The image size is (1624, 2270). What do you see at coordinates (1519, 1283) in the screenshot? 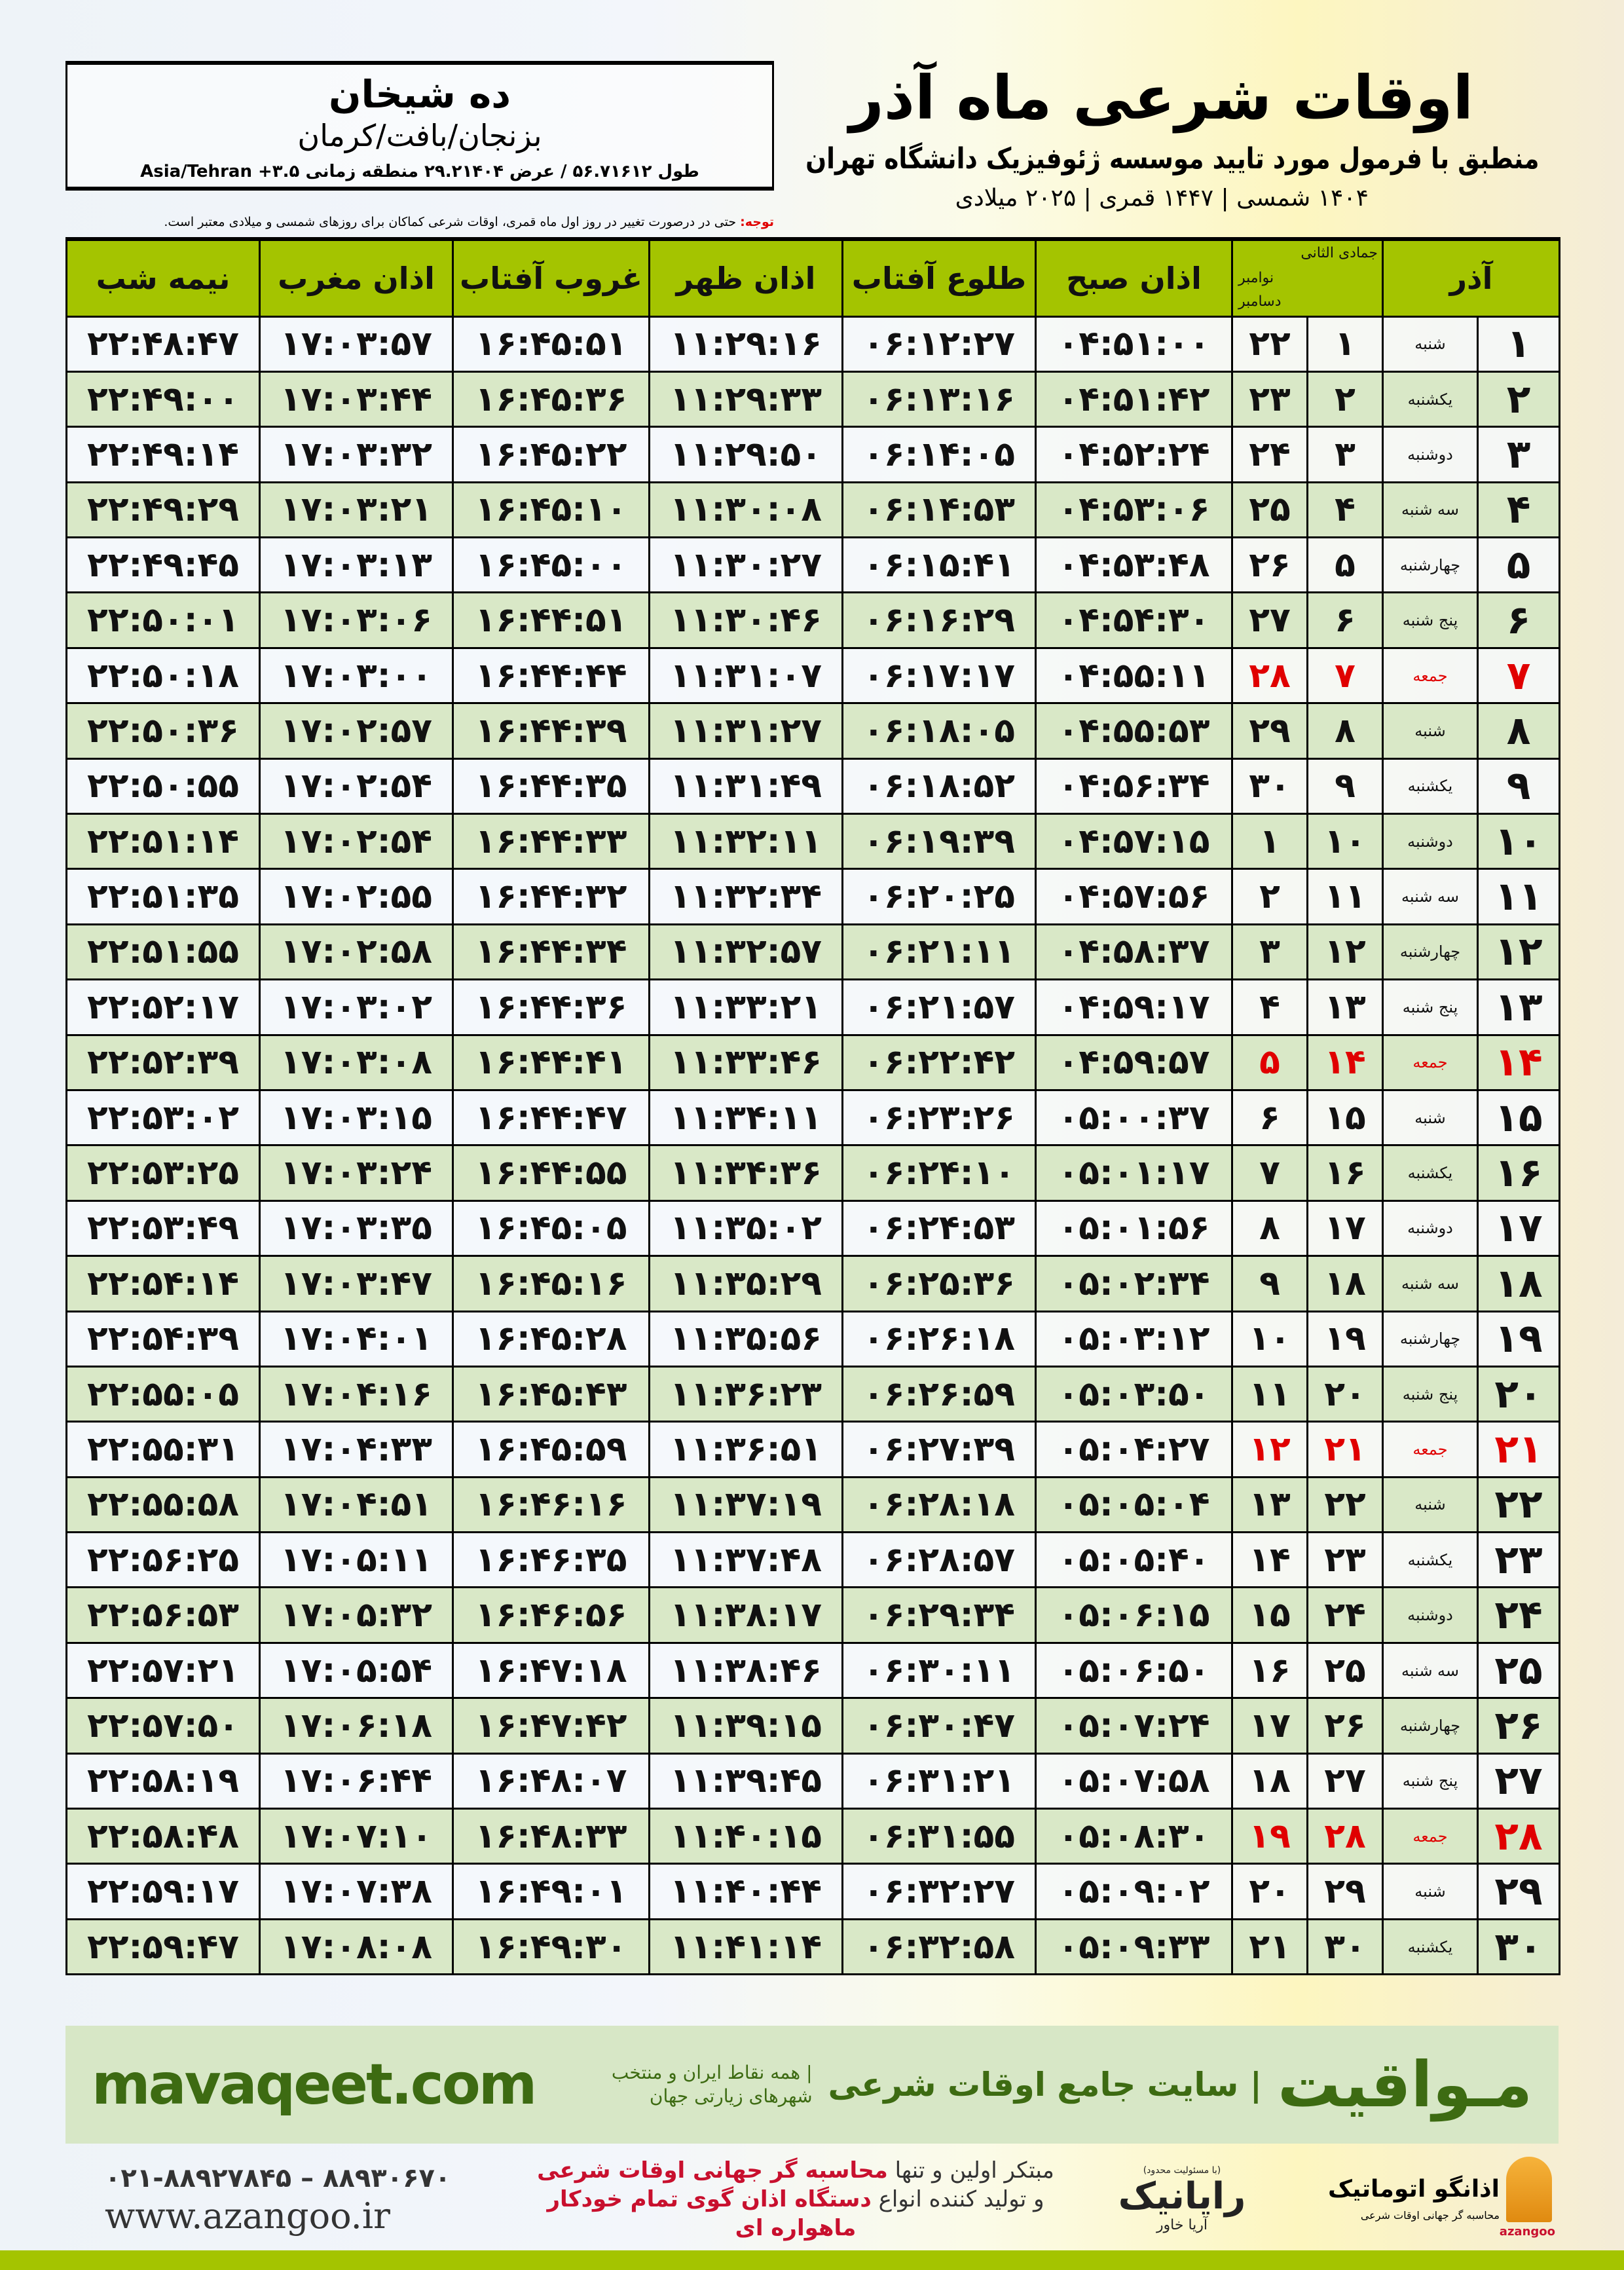
I see `azar-day: ۱۸` at bounding box center [1519, 1283].